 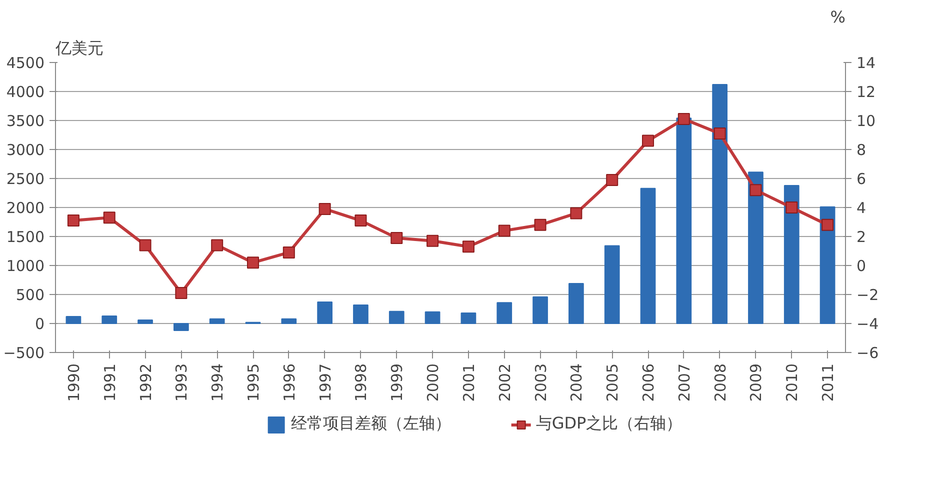 I want to click on y-tick-label: 4000, so click(x=25, y=92).